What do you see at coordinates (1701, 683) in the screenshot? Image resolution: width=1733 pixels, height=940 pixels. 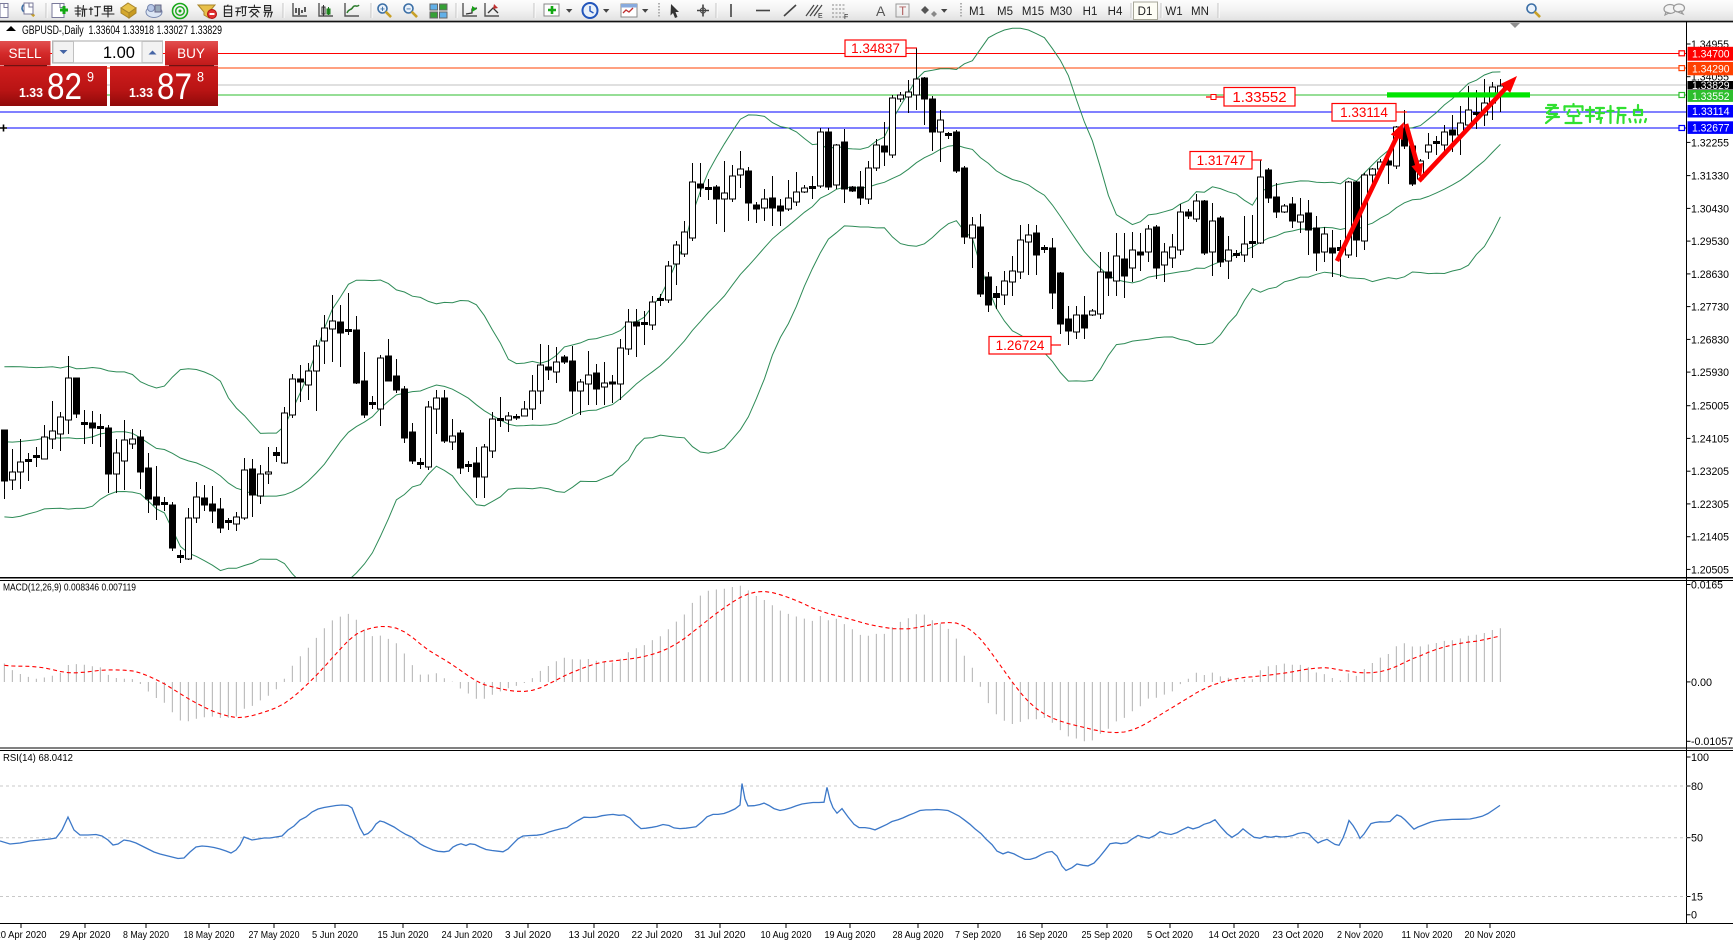 I see `svg-text: 0.00` at bounding box center [1701, 683].